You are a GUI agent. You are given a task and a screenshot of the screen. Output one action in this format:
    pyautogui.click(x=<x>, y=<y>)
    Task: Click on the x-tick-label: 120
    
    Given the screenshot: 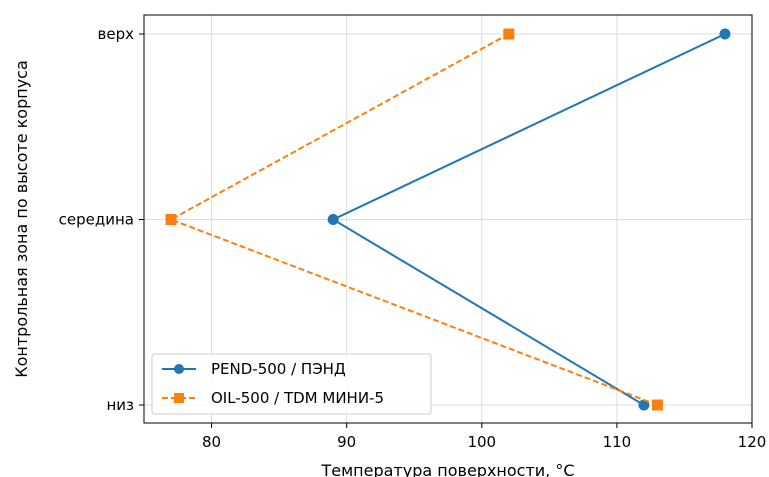 What is the action you would take?
    pyautogui.click(x=752, y=442)
    